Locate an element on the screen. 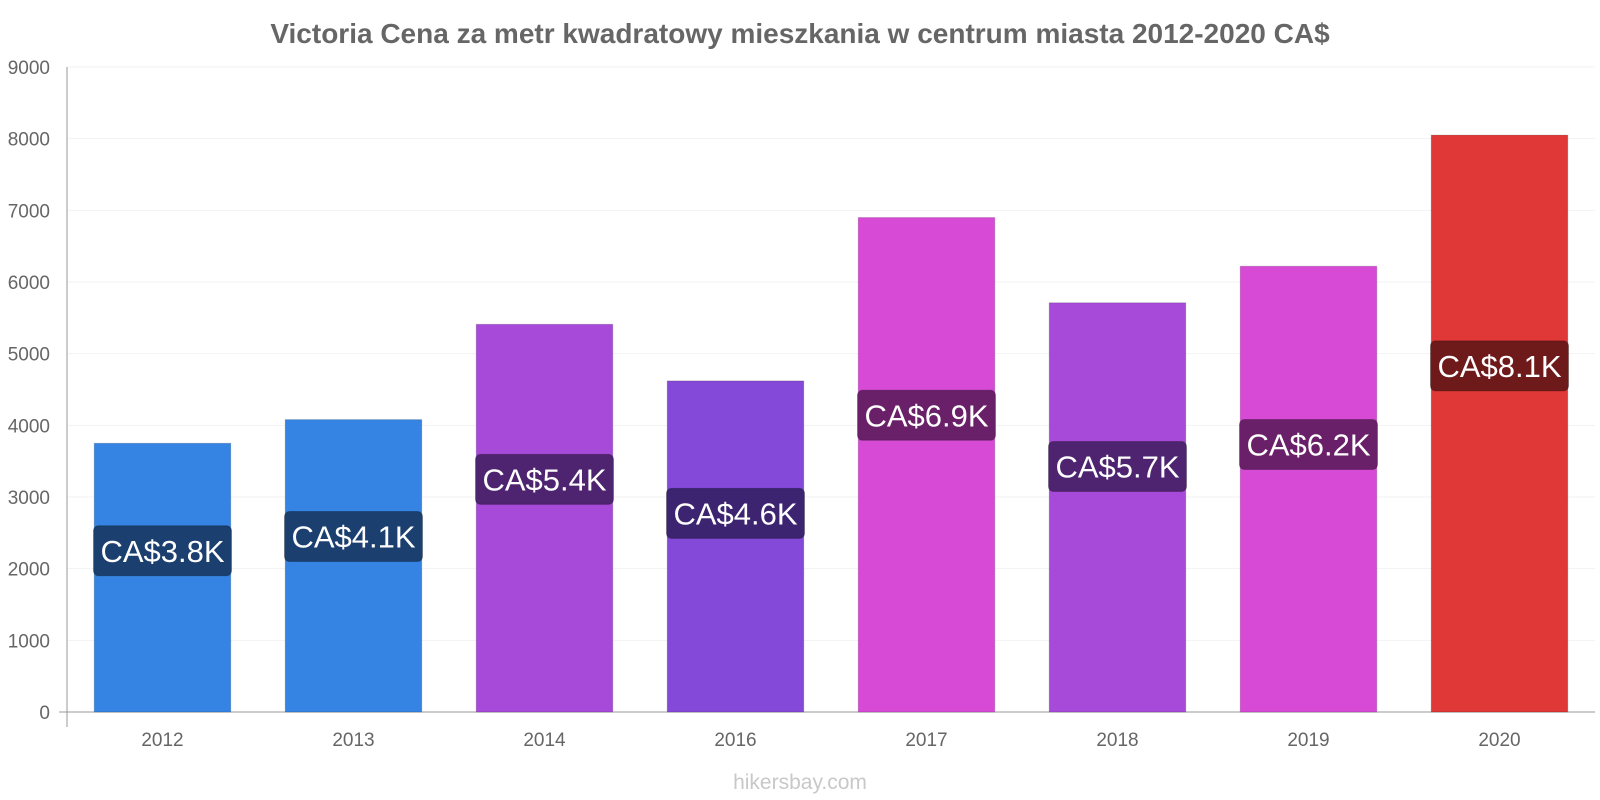  data-label: CA$5.7K is located at coordinates (1117, 466).